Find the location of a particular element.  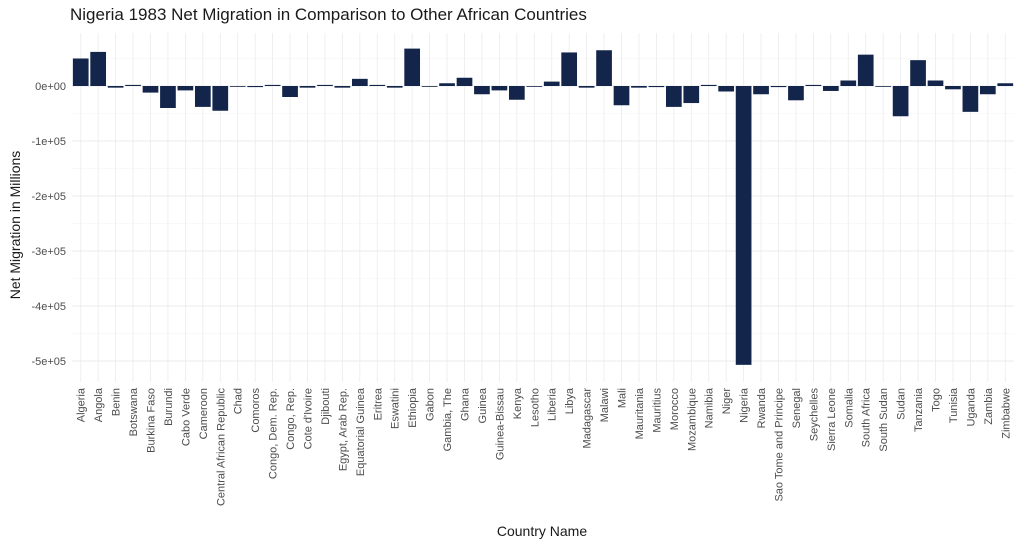

x-tick-label: Mauritius is located at coordinates (657, 410).